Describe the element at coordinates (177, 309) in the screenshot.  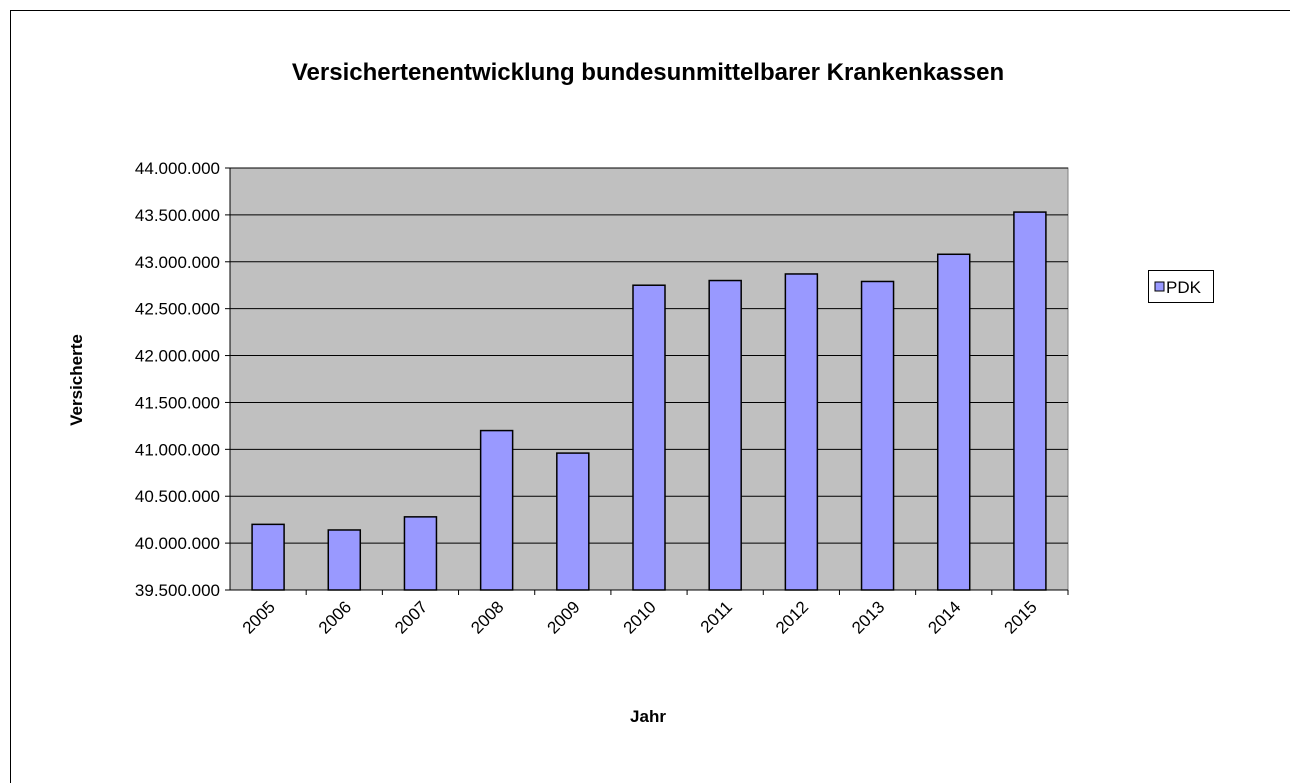
I see `y-tick-label: 42.500.000` at that location.